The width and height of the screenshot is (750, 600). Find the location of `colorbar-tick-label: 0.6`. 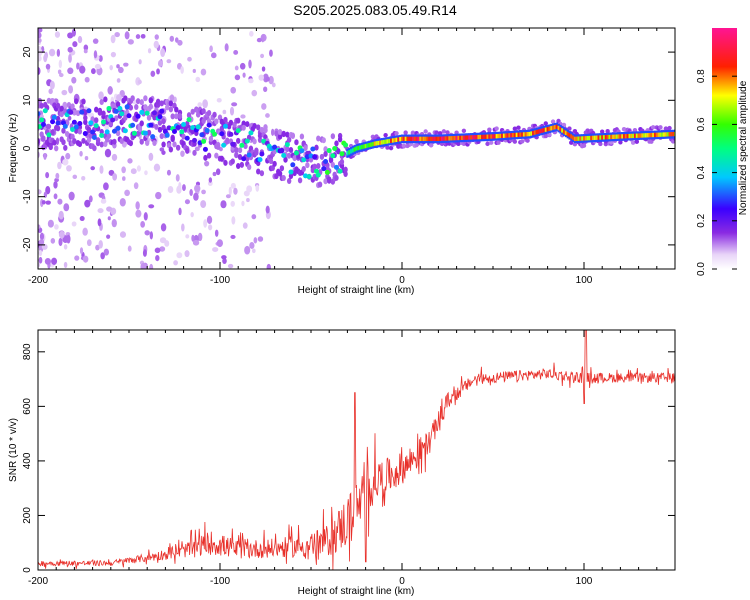

colorbar-tick-label: 0.6 is located at coordinates (701, 124).